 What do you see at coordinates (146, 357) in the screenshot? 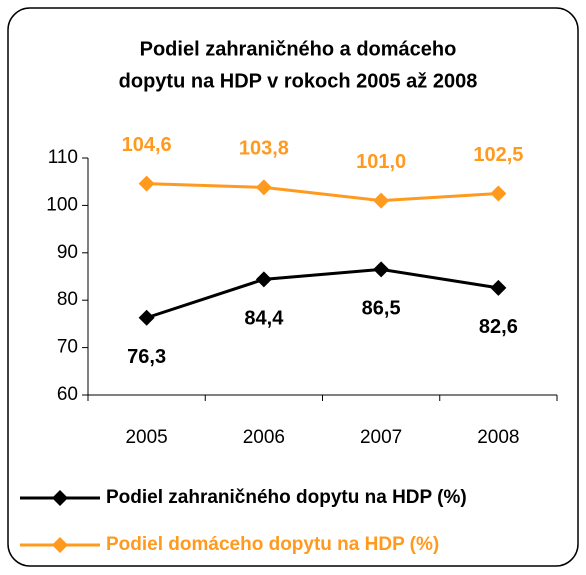
I see `data-label: 76,3` at bounding box center [146, 357].